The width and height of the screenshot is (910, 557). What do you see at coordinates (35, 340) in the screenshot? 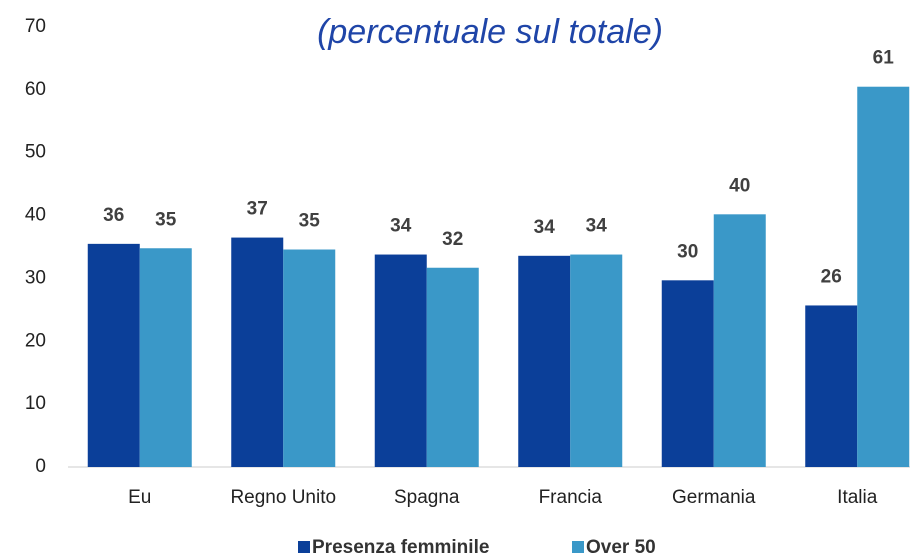
I see `y-tick-label: 20` at bounding box center [35, 340].